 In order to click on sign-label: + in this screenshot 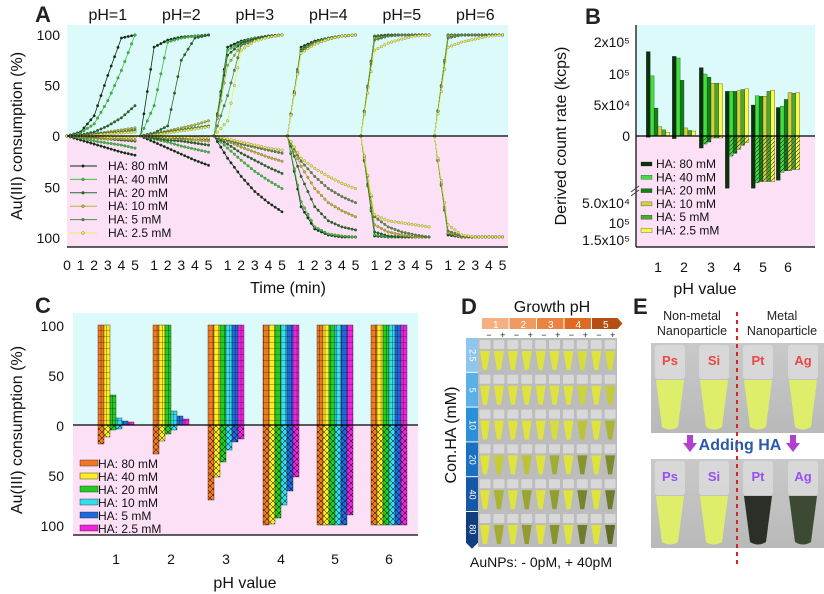, I will do `click(585, 335)`.